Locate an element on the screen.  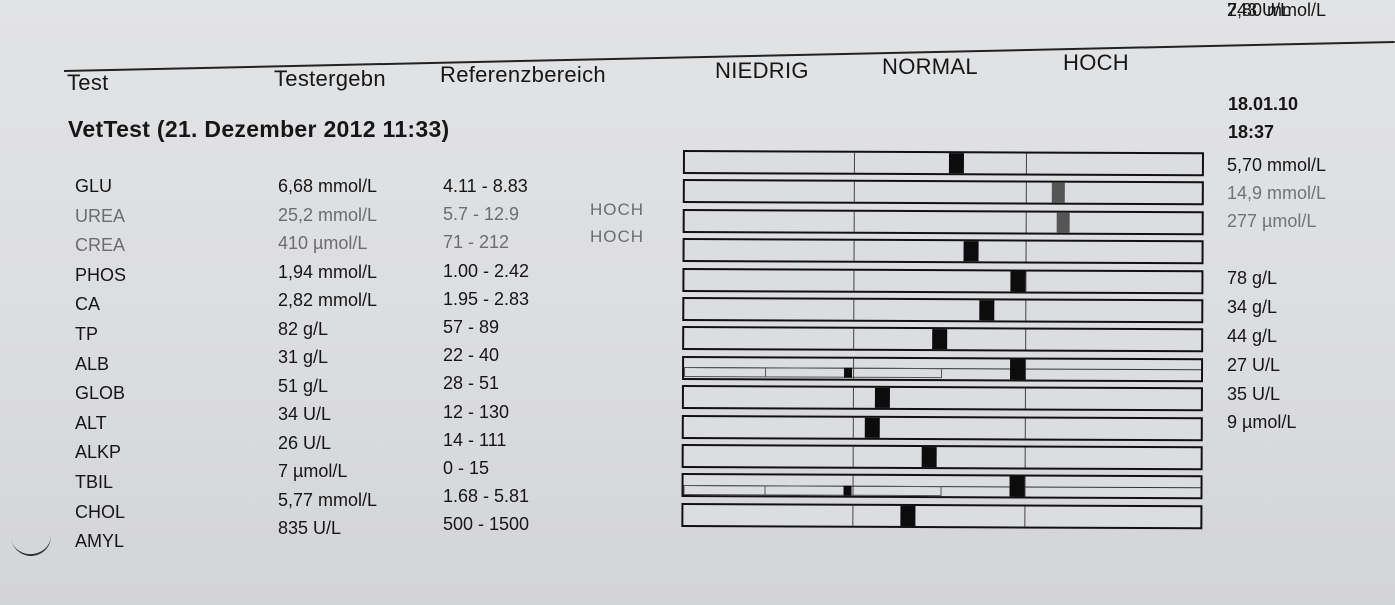
header-result: Testergebn is located at coordinates (330, 78).